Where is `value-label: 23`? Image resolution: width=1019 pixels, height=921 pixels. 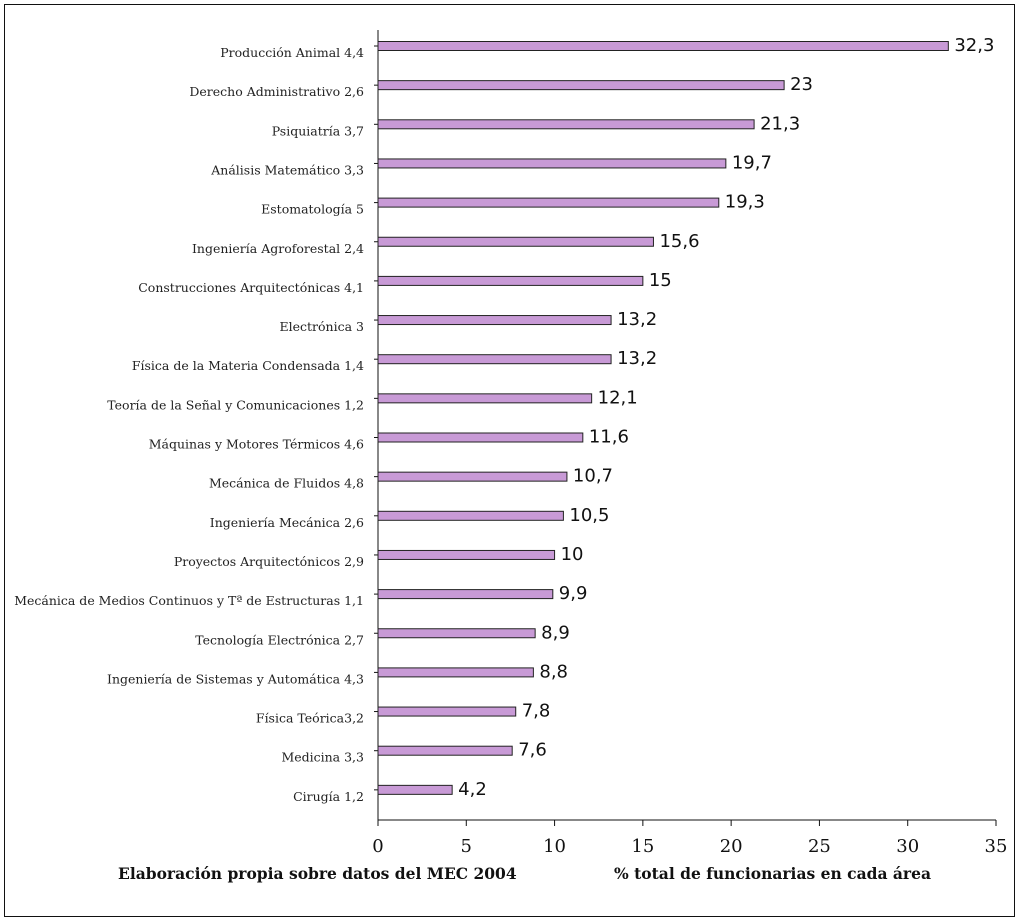 value-label: 23 is located at coordinates (801, 84).